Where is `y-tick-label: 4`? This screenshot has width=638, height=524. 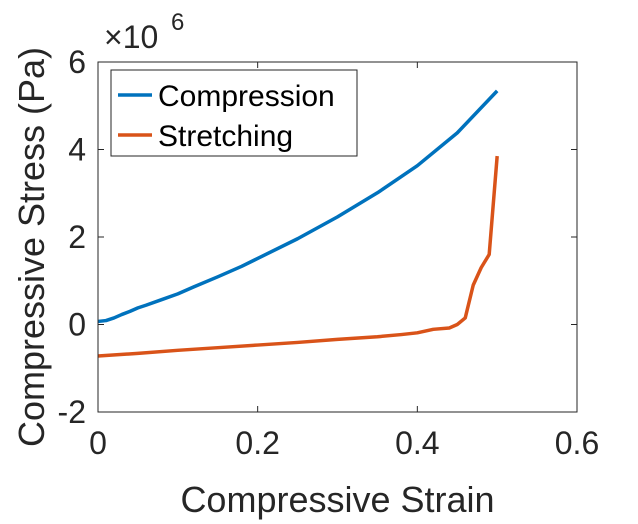
y-tick-label: 4 is located at coordinates (77, 150).